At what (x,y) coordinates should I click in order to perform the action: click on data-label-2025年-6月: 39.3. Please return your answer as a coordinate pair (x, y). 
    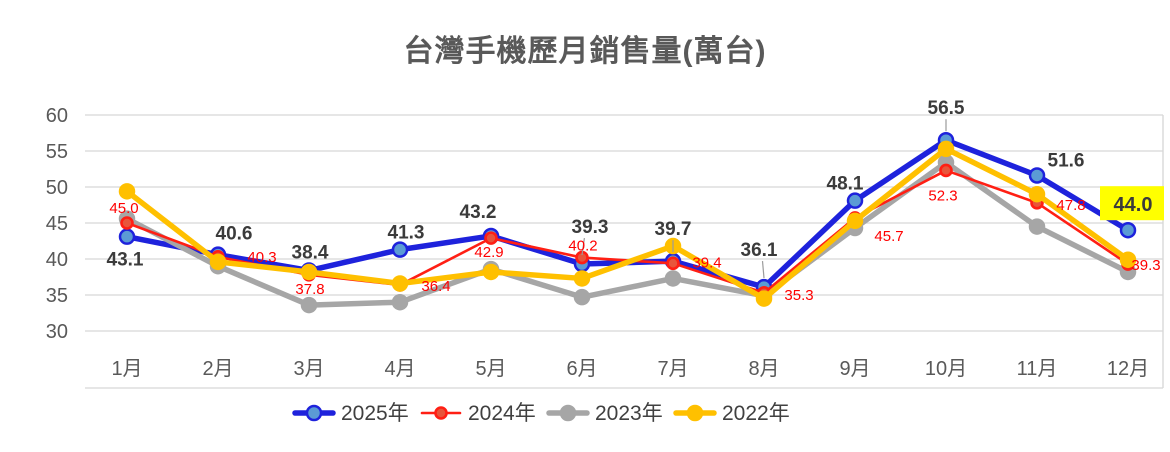
    Looking at the image, I should click on (590, 227).